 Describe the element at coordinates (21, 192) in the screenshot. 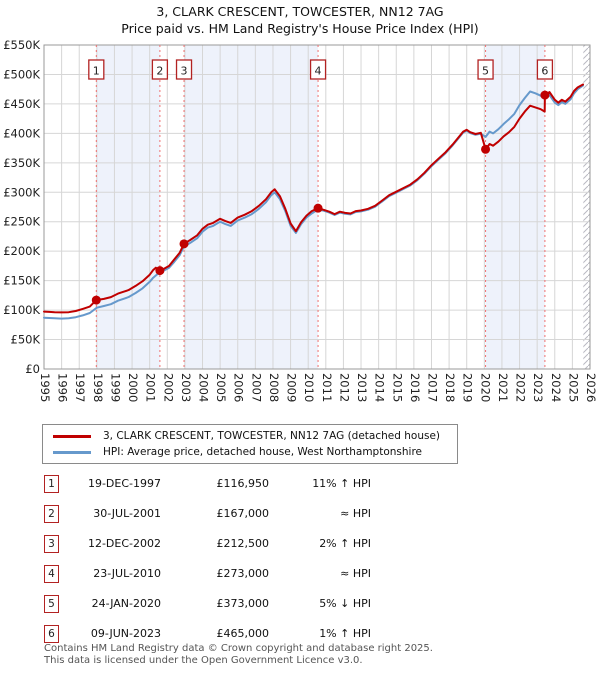

I see `y-axis-tick-label: £300K` at that location.